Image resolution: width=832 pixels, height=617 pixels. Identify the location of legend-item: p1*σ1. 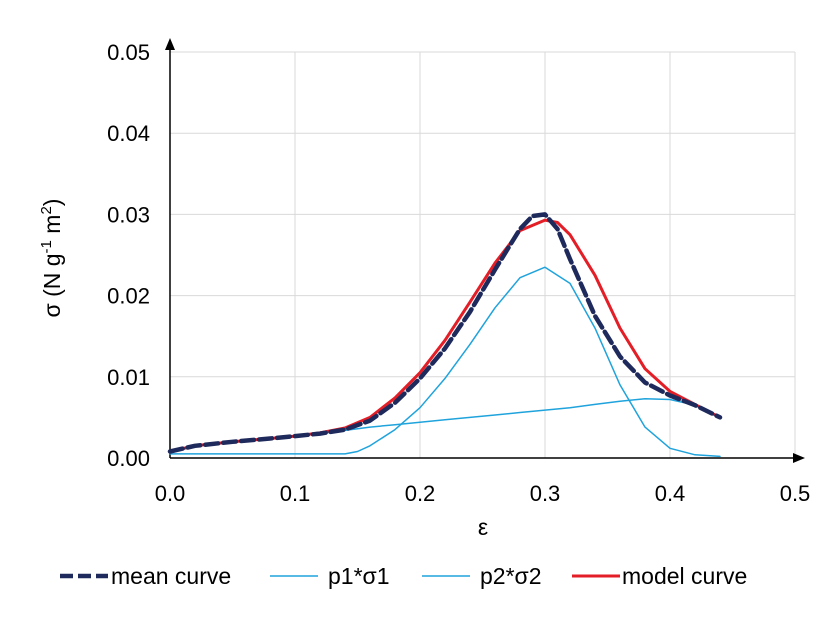
(330, 576).